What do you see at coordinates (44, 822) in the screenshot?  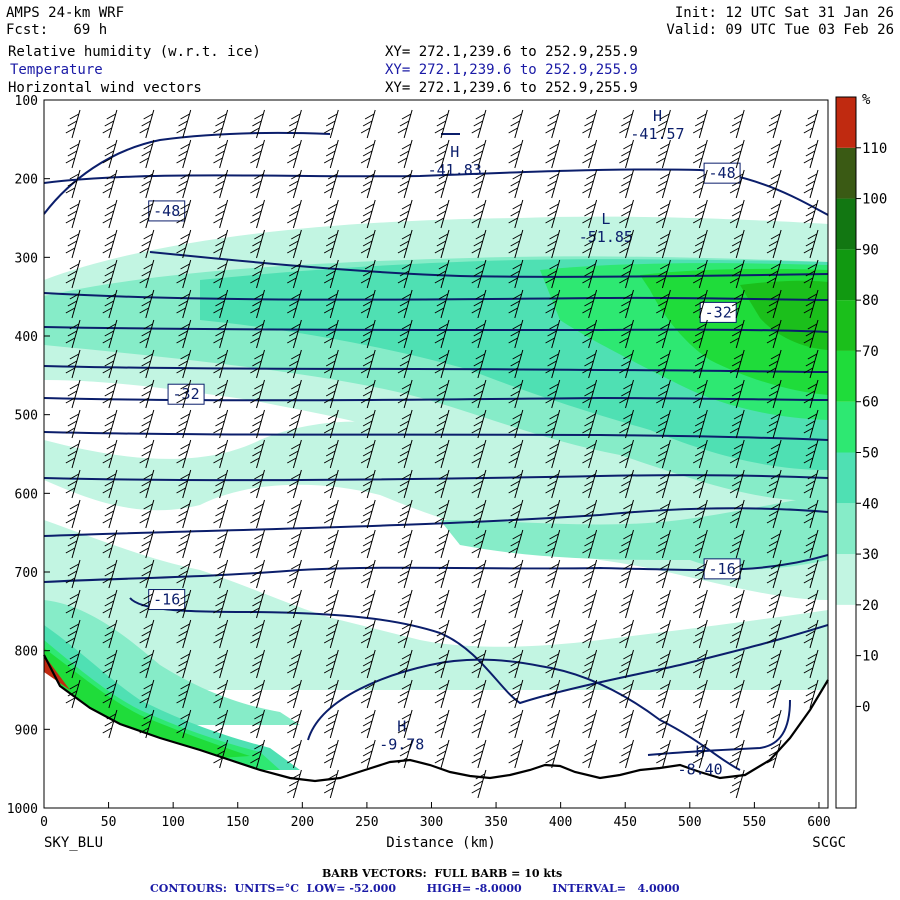 I see `x-tick-label: 0` at bounding box center [44, 822].